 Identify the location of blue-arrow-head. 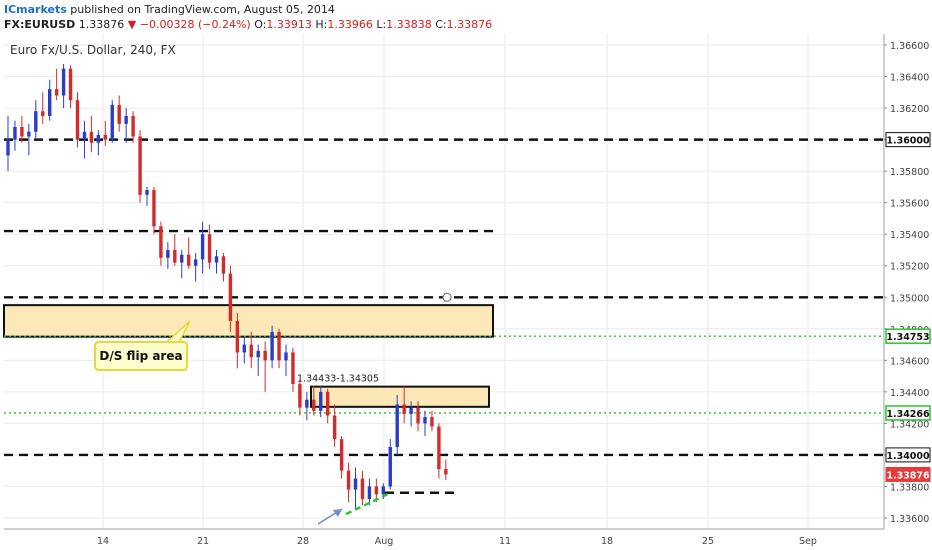
(337, 513).